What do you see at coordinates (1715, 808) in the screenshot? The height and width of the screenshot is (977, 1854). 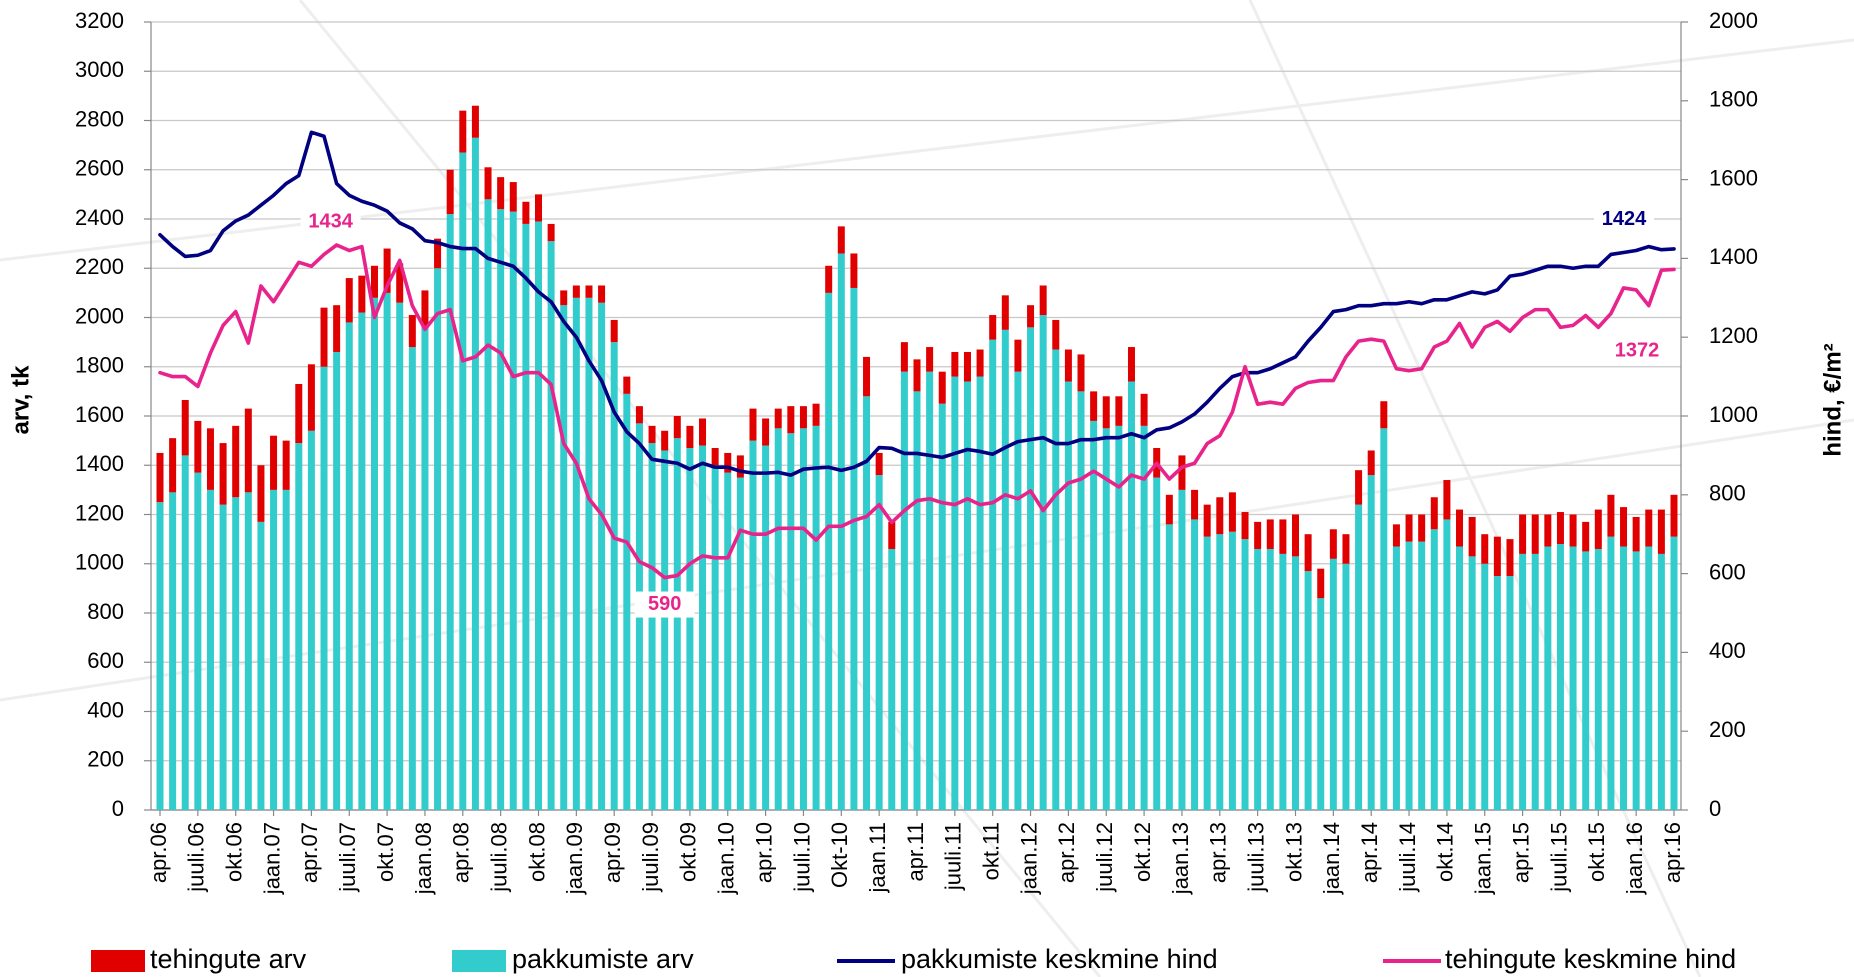 I see `y2-tick-label: 0` at bounding box center [1715, 808].